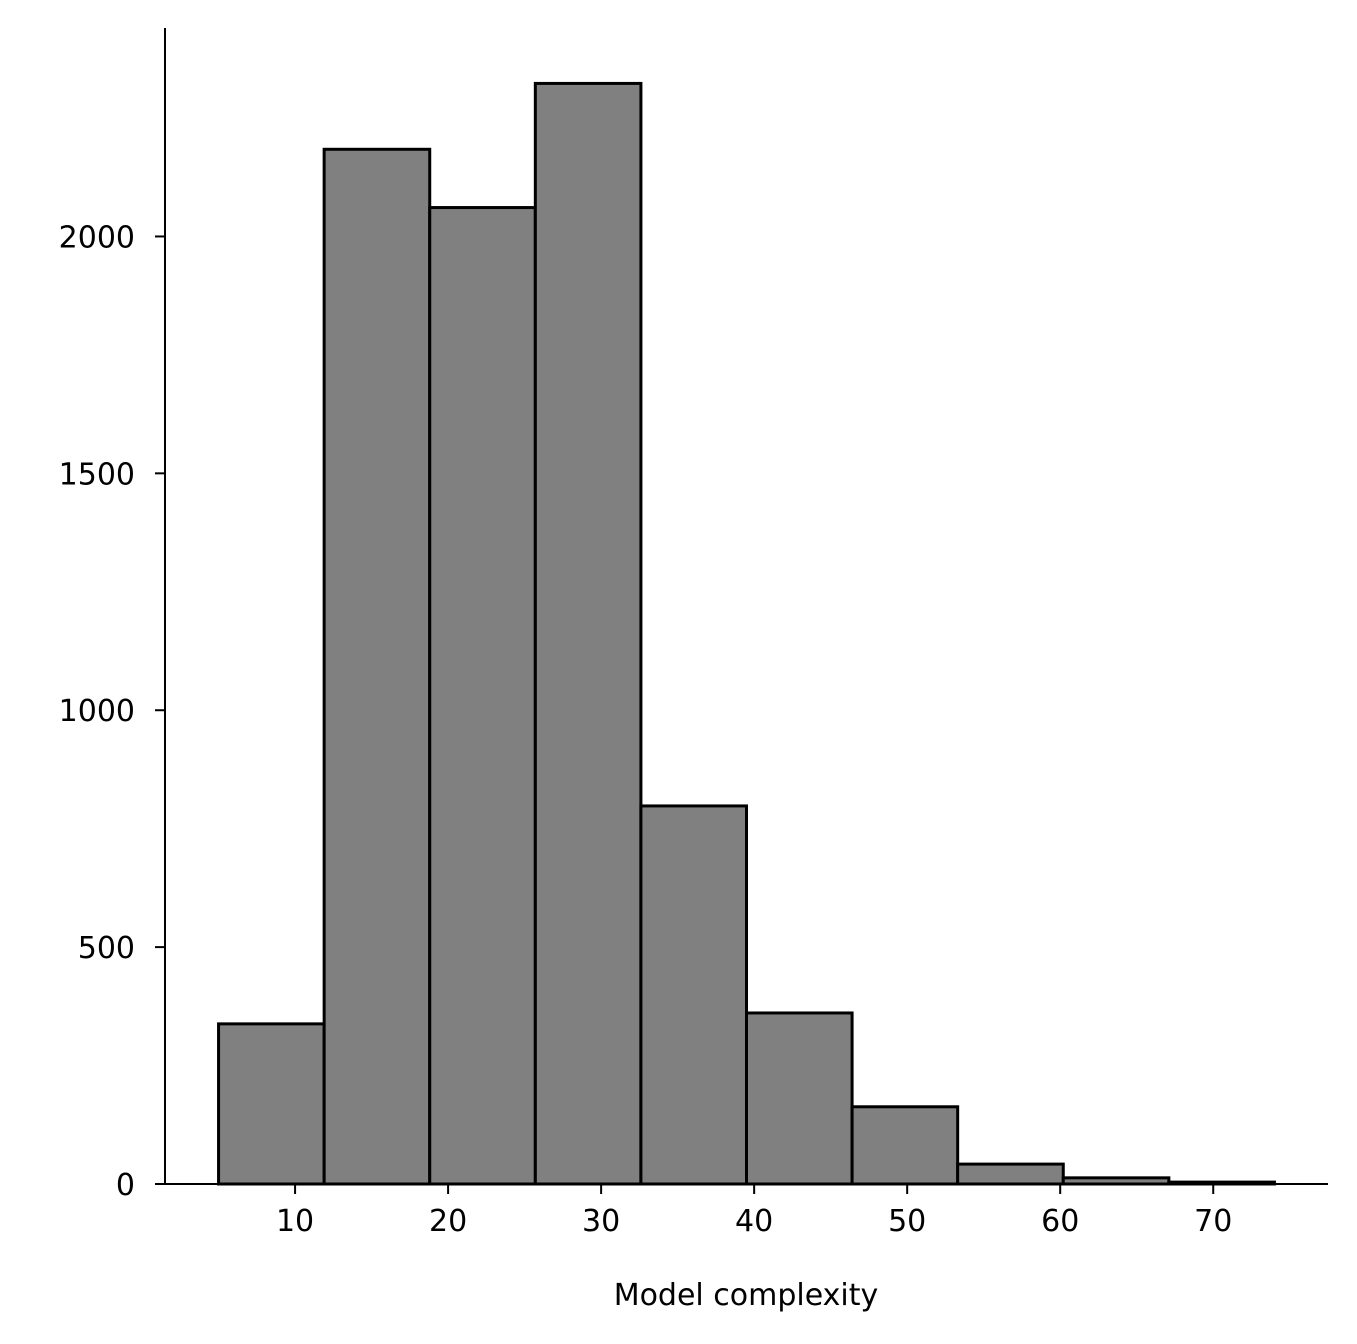 Image resolution: width=1357 pixels, height=1344 pixels. What do you see at coordinates (754, 1221) in the screenshot?
I see `x-tick-label: 40` at bounding box center [754, 1221].